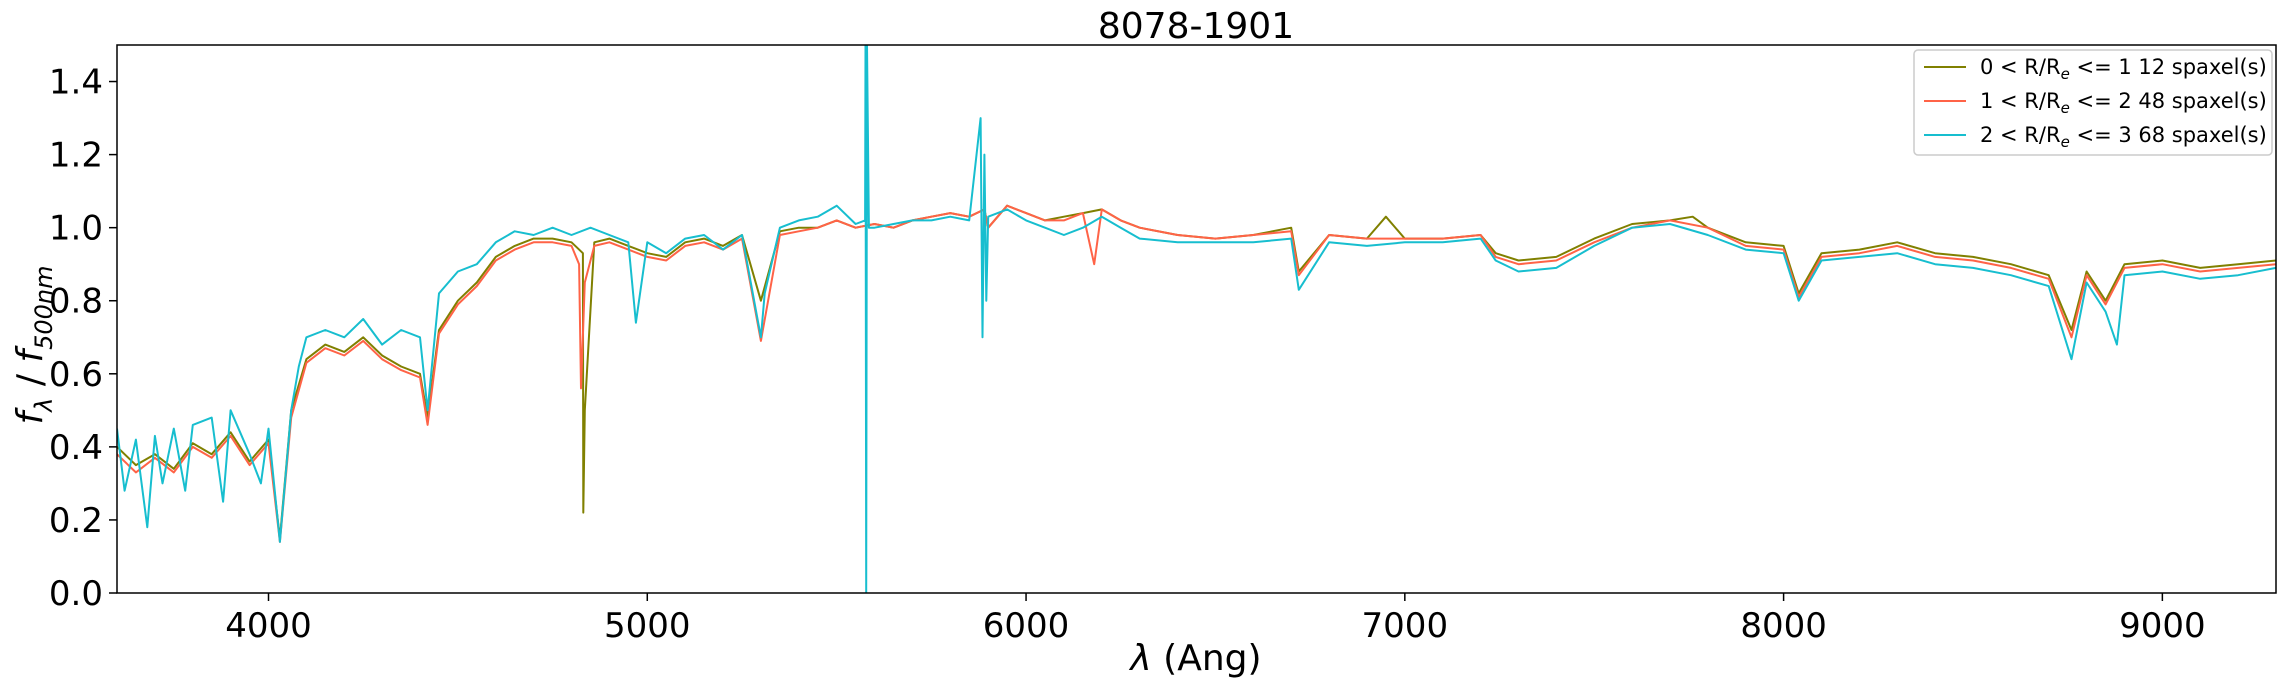 This screenshot has width=2290, height=690. I want to click on legend-label-2: 2 < R/Re <= 3 68 spaxel(s), so click(2123, 137).